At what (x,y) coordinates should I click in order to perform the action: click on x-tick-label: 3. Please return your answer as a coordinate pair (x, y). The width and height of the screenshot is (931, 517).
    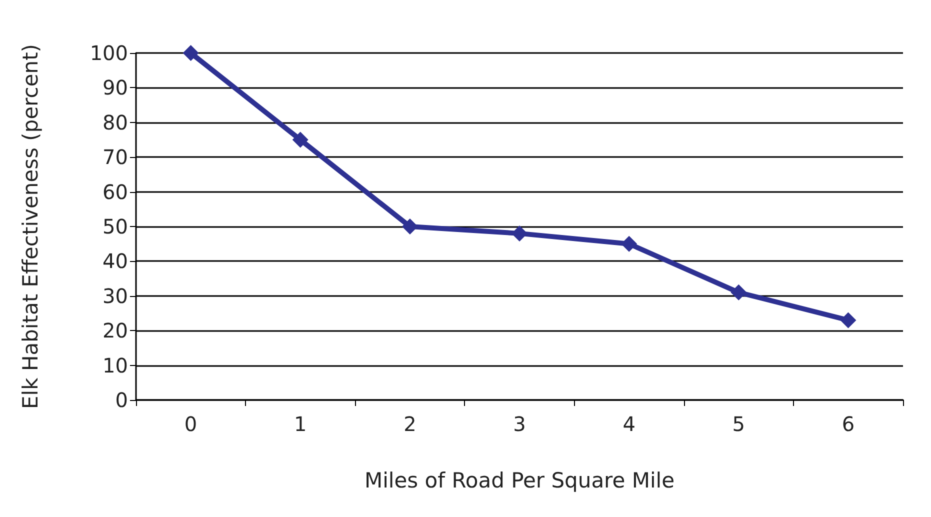
    Looking at the image, I should click on (519, 424).